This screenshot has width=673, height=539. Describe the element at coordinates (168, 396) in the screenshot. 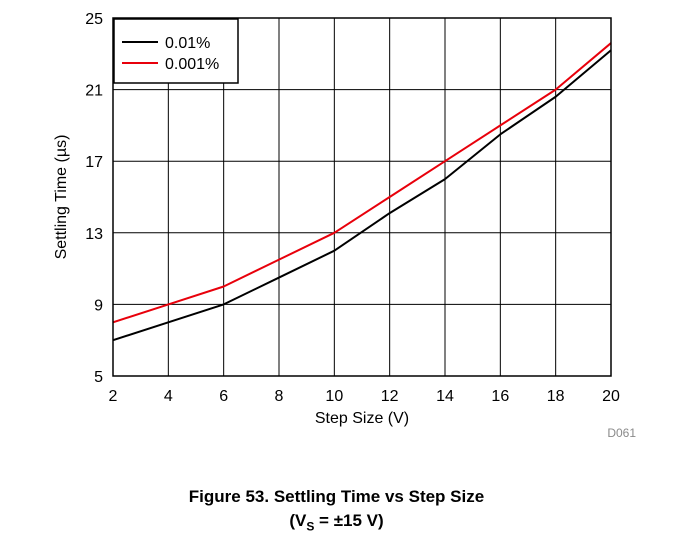

I see `x-tick-label-1: 4` at that location.